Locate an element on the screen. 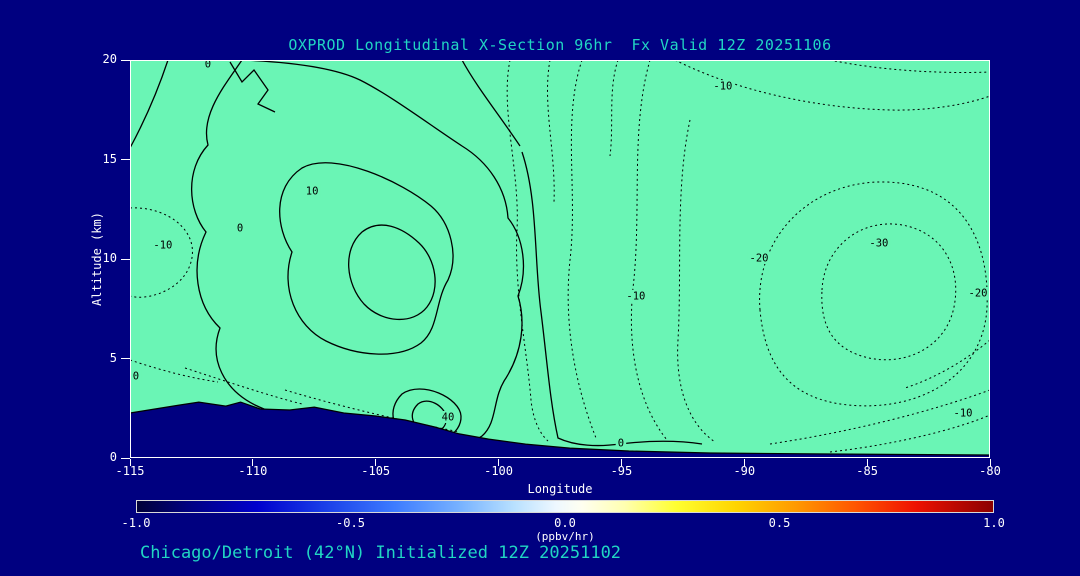 Image resolution: width=1080 pixels, height=576 pixels. x-axis-tick-label: -85 is located at coordinates (867, 471).